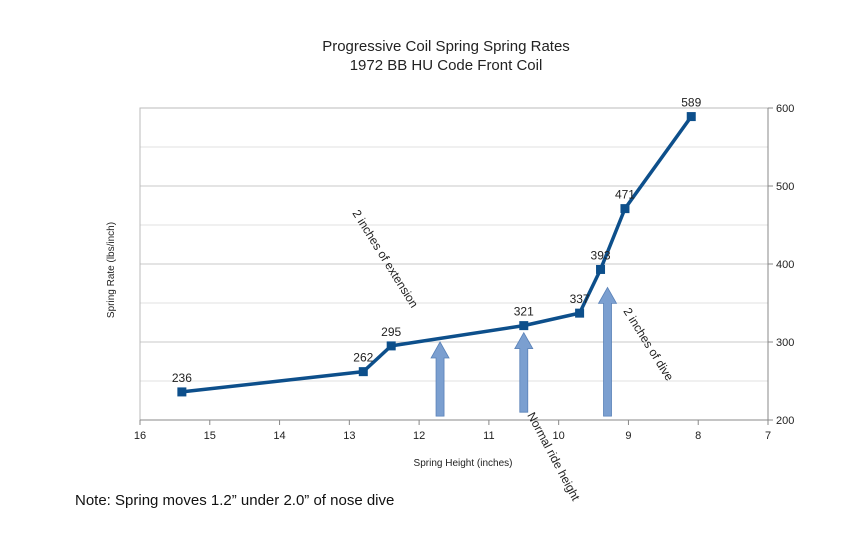 This screenshot has height=538, width=853. I want to click on x-tick-label: 10, so click(559, 436).